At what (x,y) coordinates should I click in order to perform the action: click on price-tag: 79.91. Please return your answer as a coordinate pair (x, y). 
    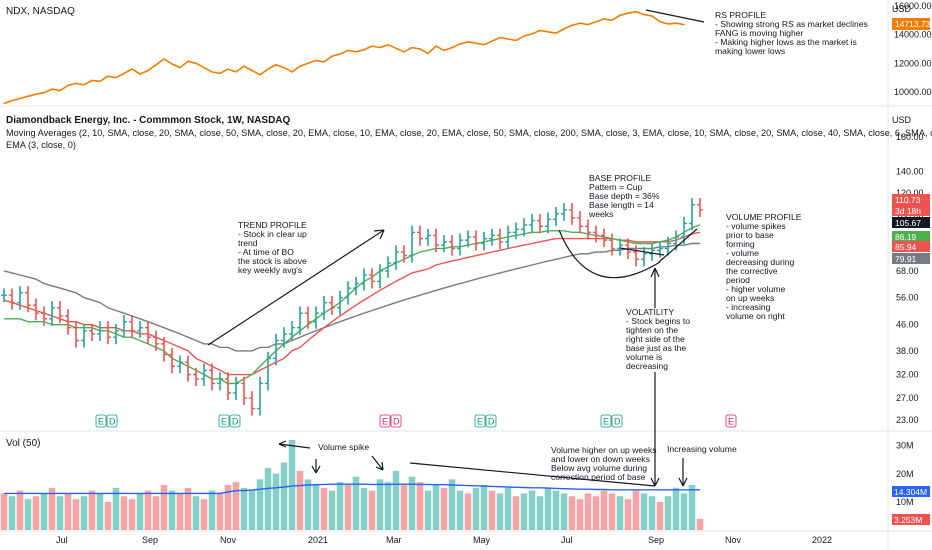
    Looking at the image, I should click on (906, 259).